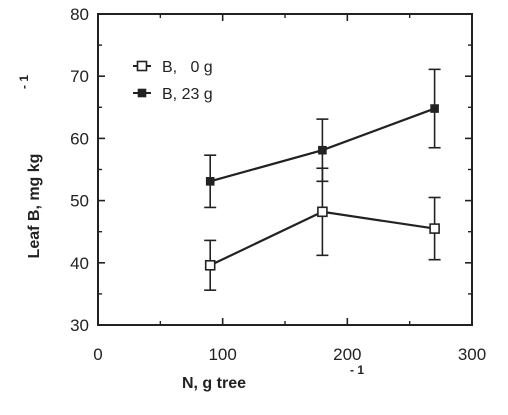 The width and height of the screenshot is (508, 415). What do you see at coordinates (187, 67) in the screenshot?
I see `legend-label: B, 0 g` at bounding box center [187, 67].